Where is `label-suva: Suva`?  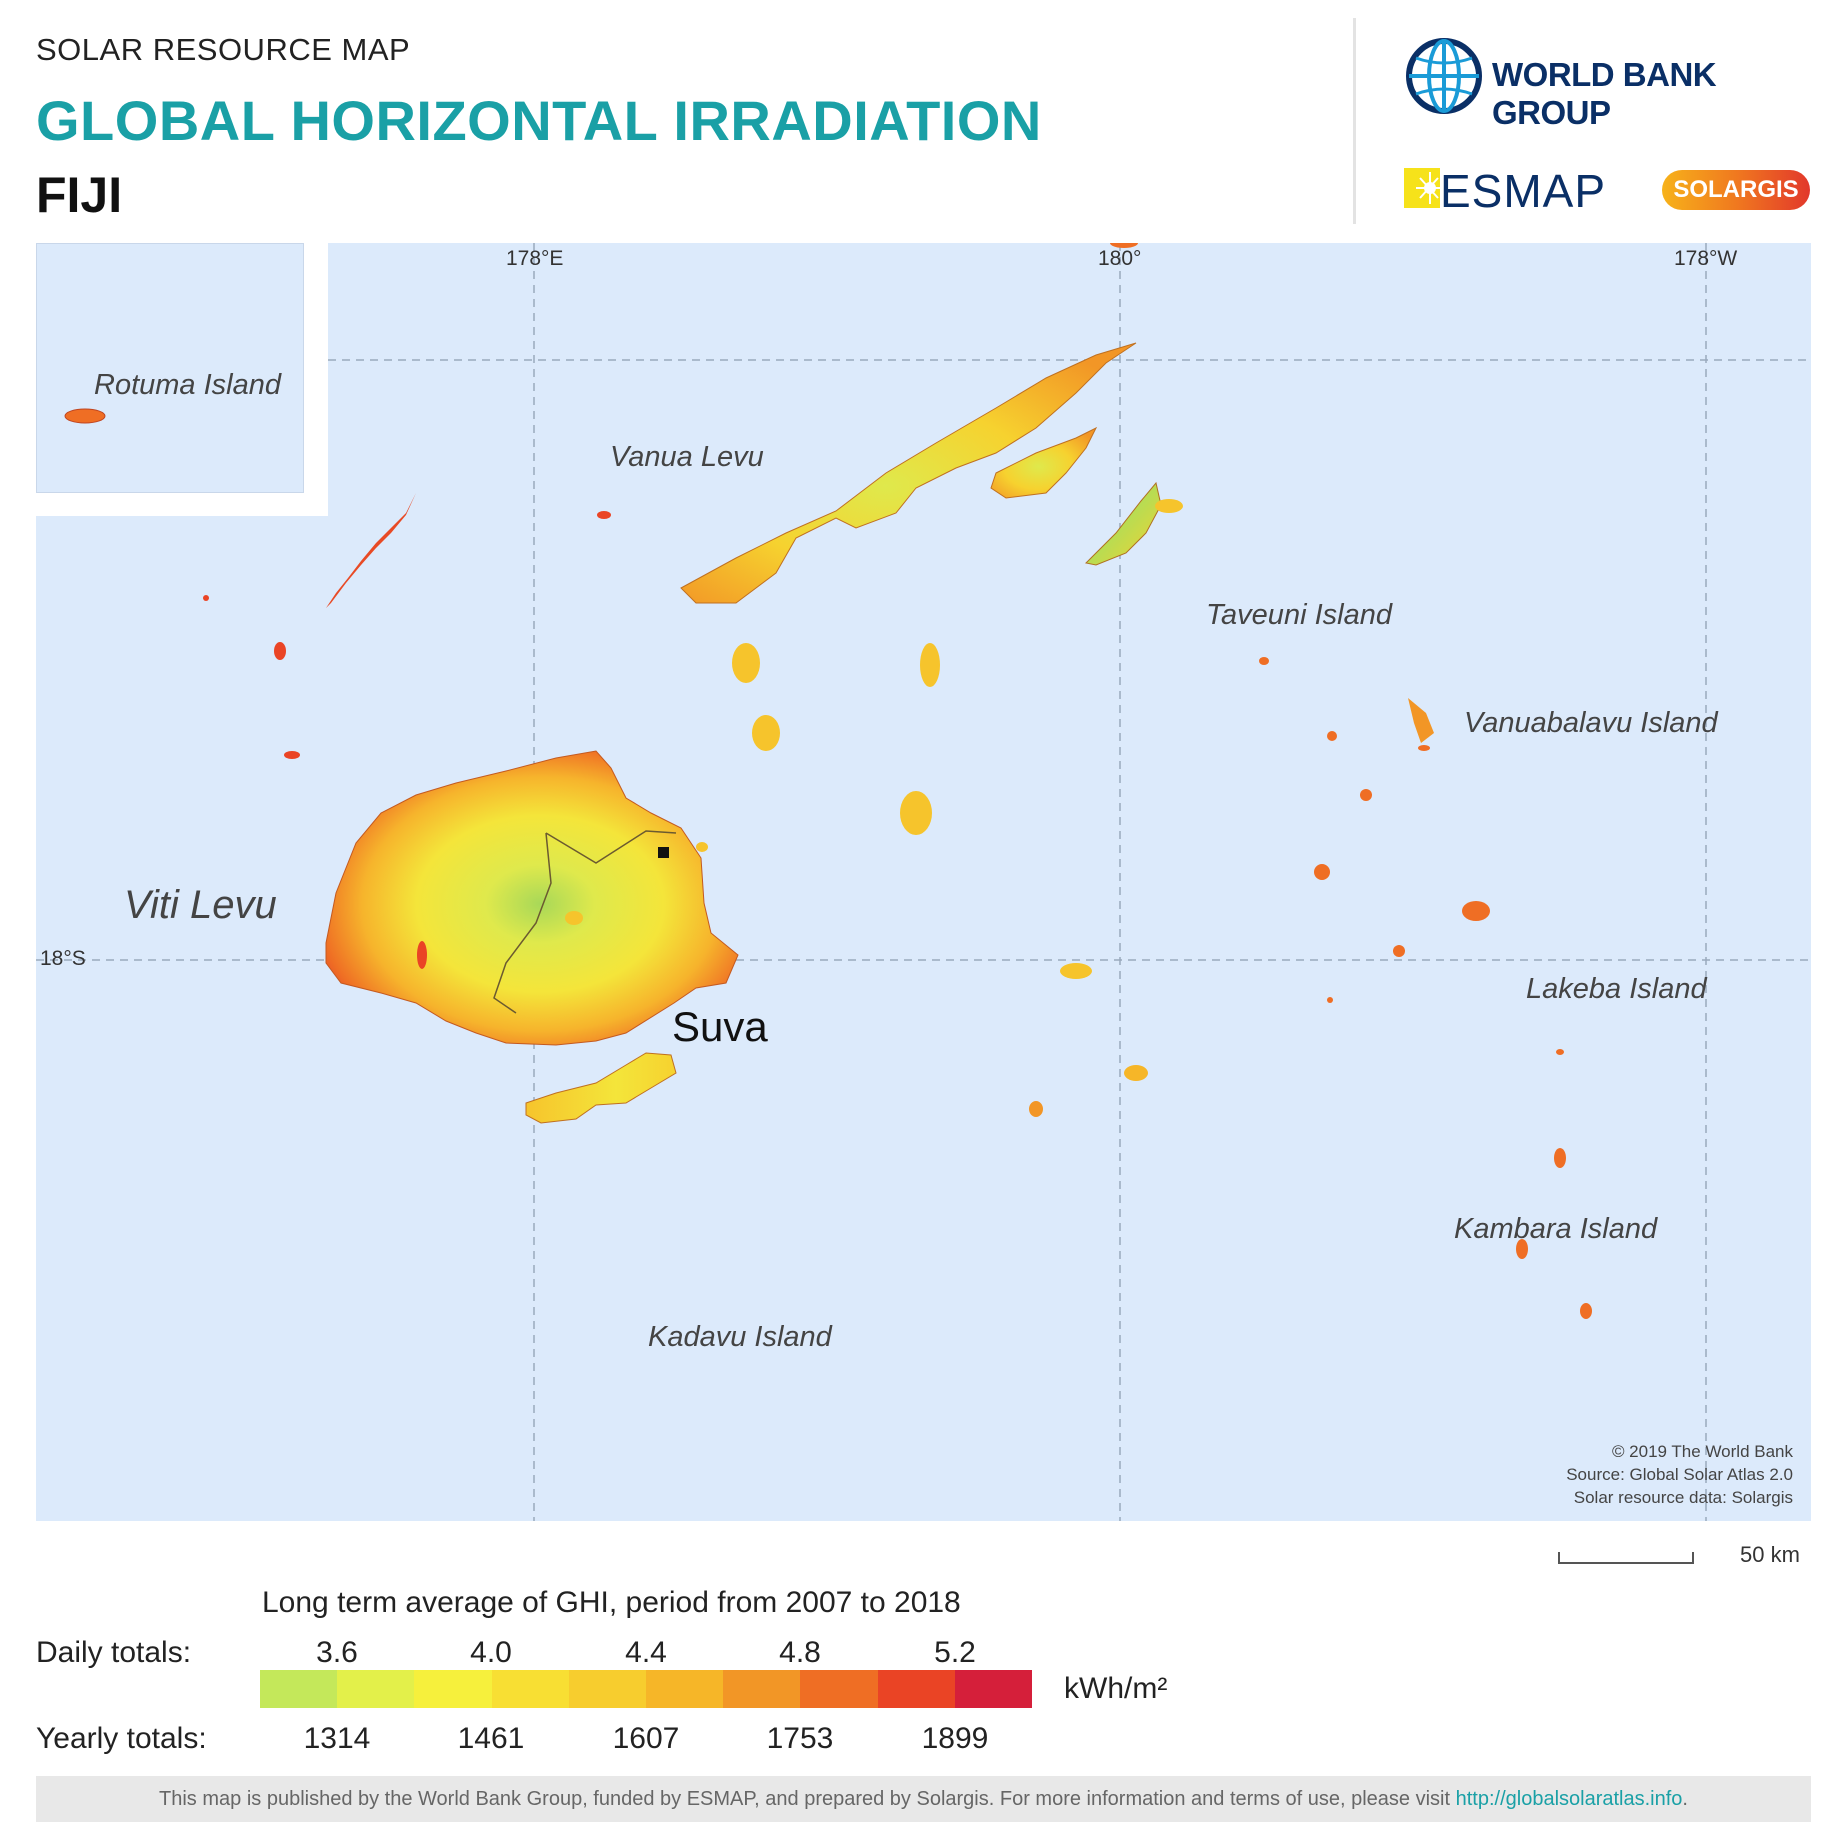 label-suva: Suva is located at coordinates (720, 1026).